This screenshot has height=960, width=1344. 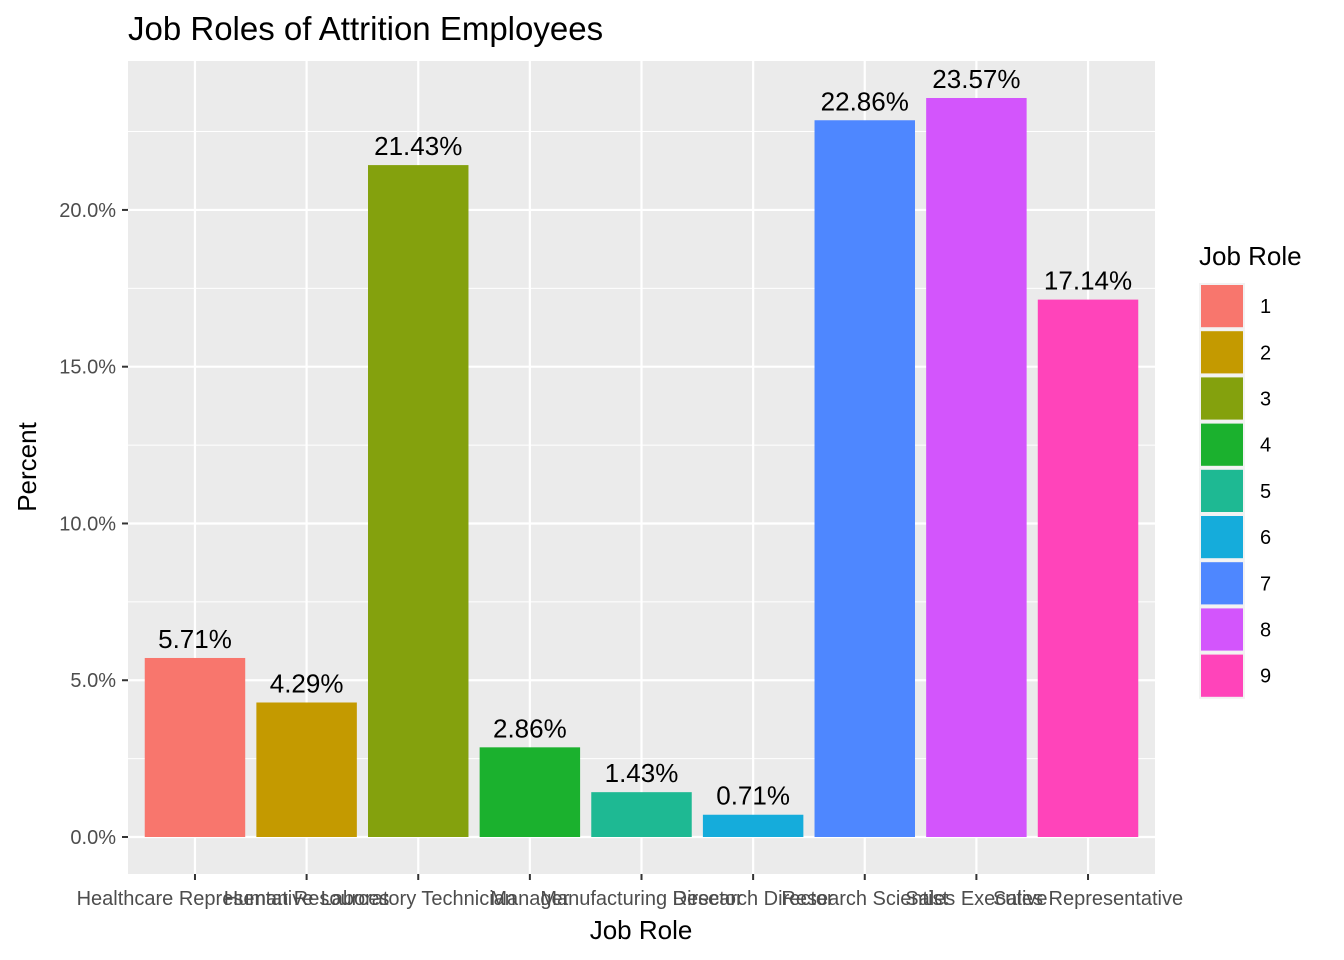 I want to click on x-tick-label: Research Director, so click(x=754, y=899).